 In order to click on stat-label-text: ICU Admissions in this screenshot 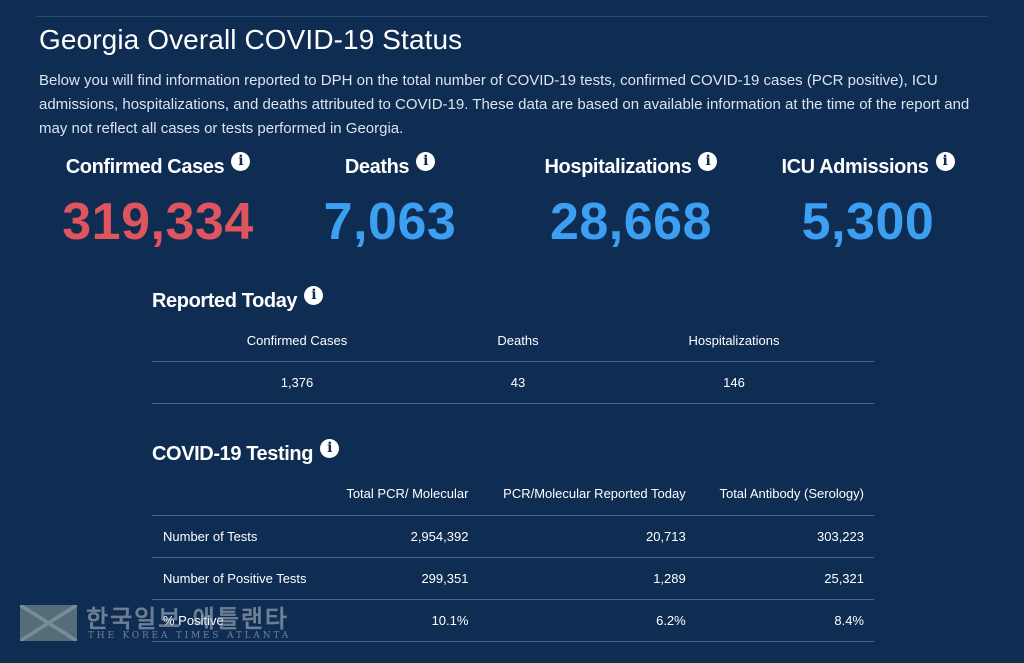, I will do `click(855, 167)`.